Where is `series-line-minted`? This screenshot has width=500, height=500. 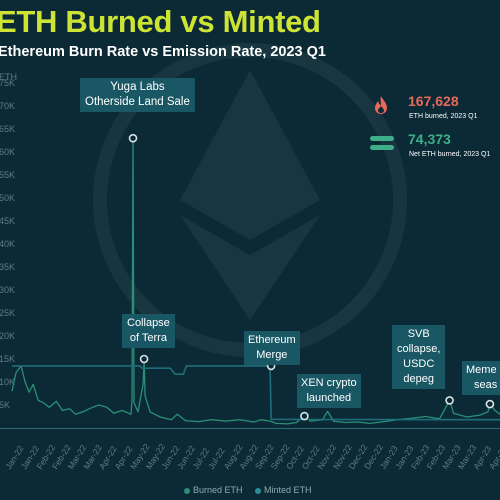 series-line-minted is located at coordinates (256, 393).